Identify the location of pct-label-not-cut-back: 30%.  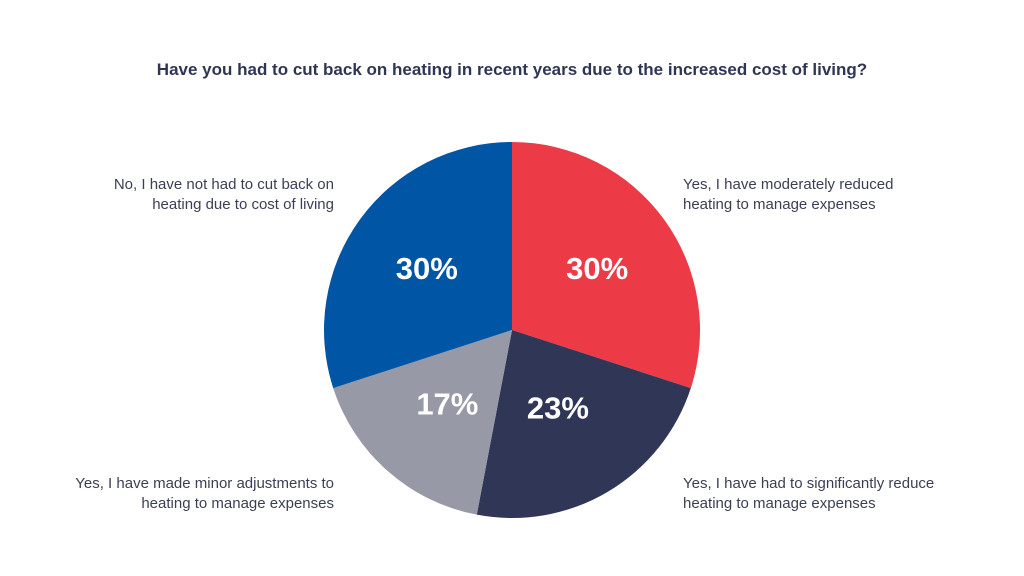
(427, 268).